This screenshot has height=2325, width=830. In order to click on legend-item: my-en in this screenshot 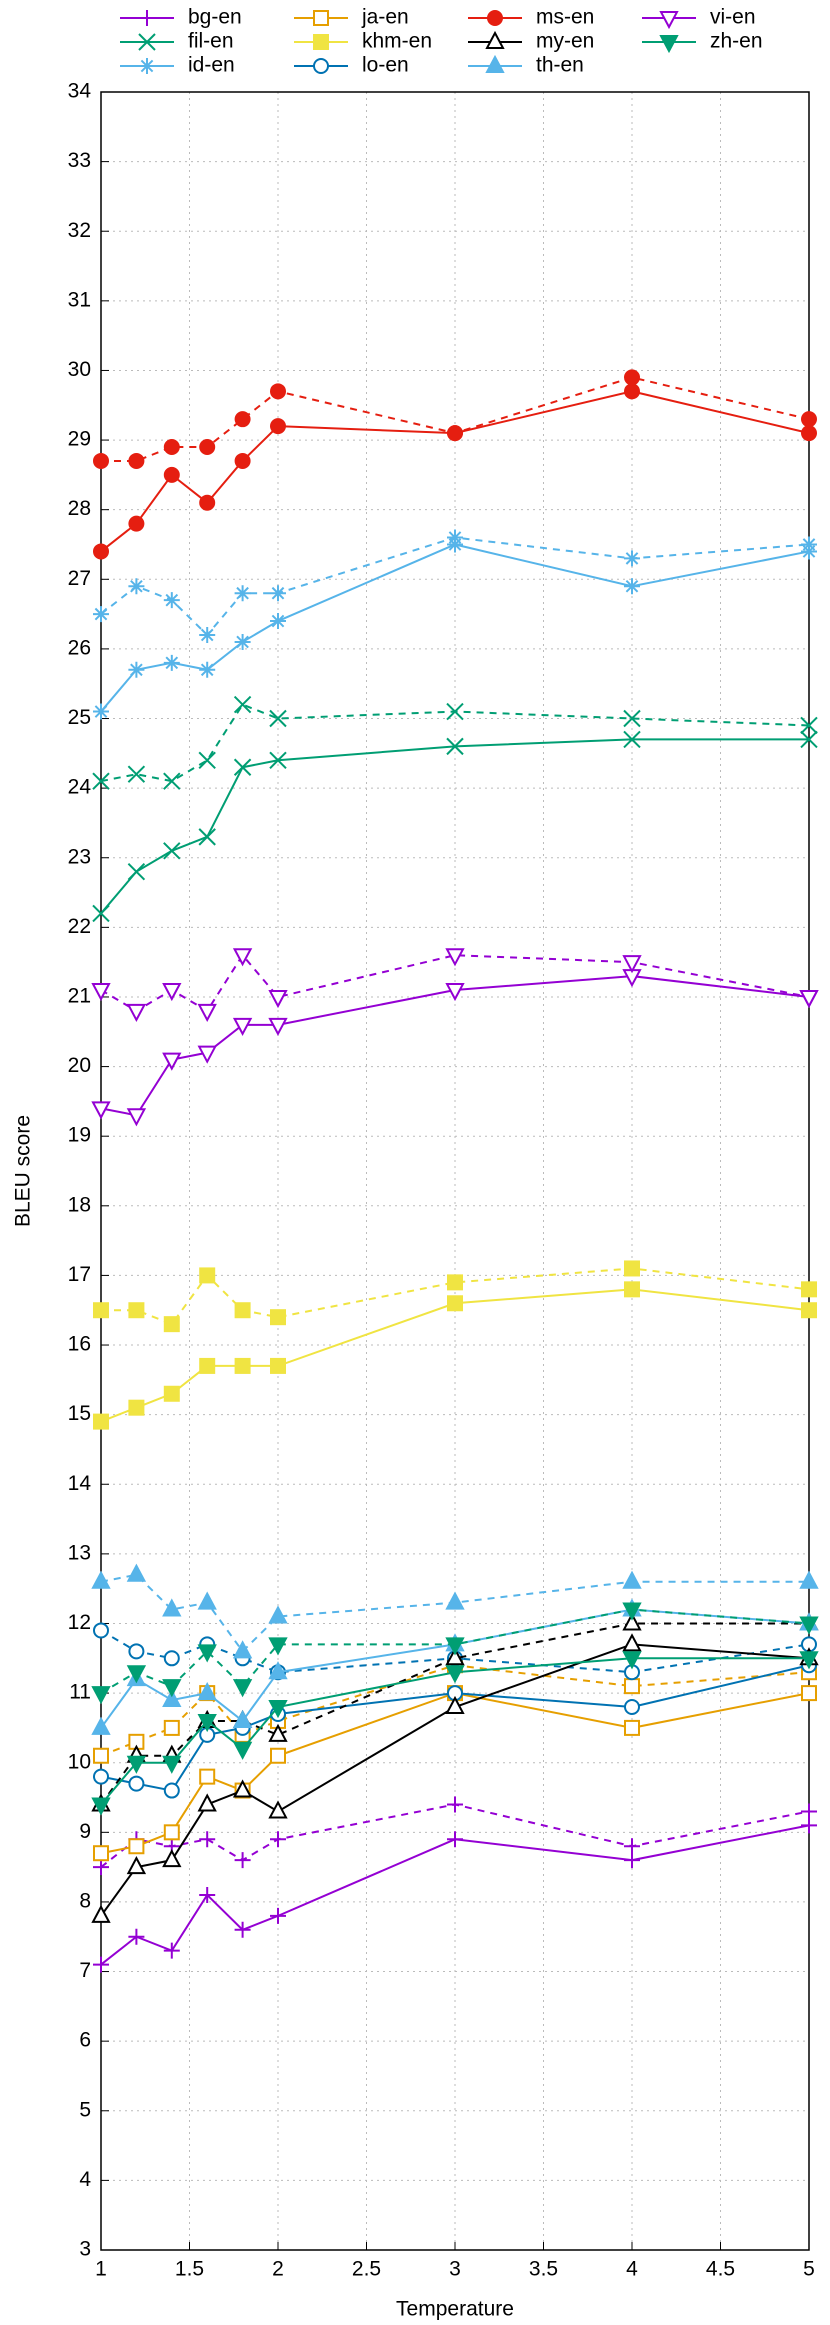, I will do `click(531, 41)`.